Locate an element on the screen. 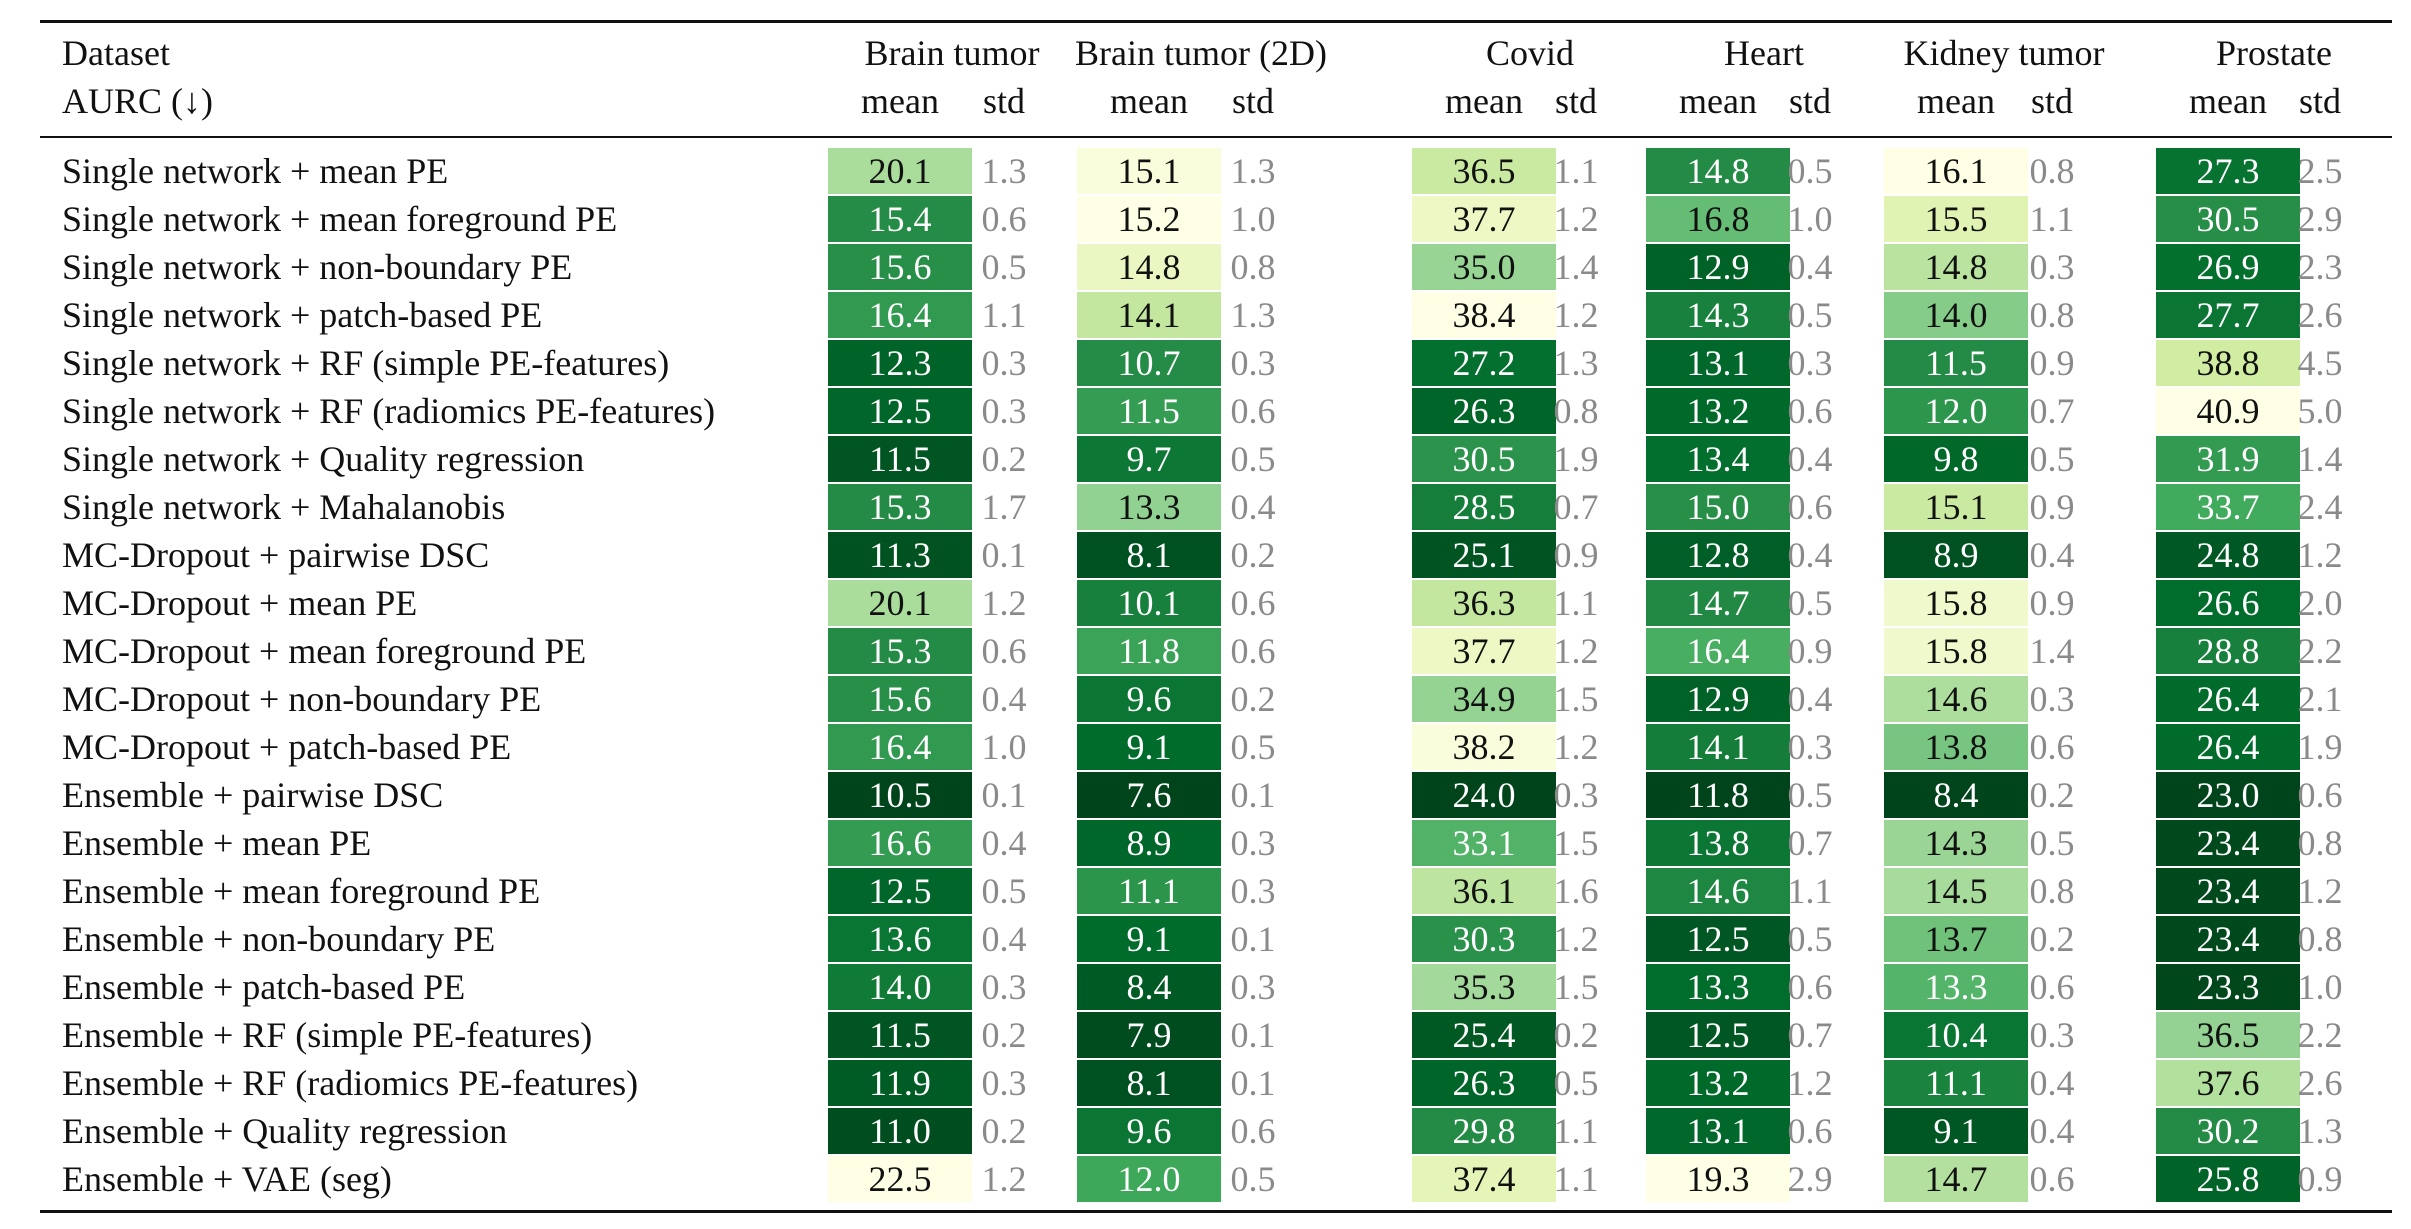 The width and height of the screenshot is (2411, 1229). mean-cell: 15.1 is located at coordinates (1149, 171).